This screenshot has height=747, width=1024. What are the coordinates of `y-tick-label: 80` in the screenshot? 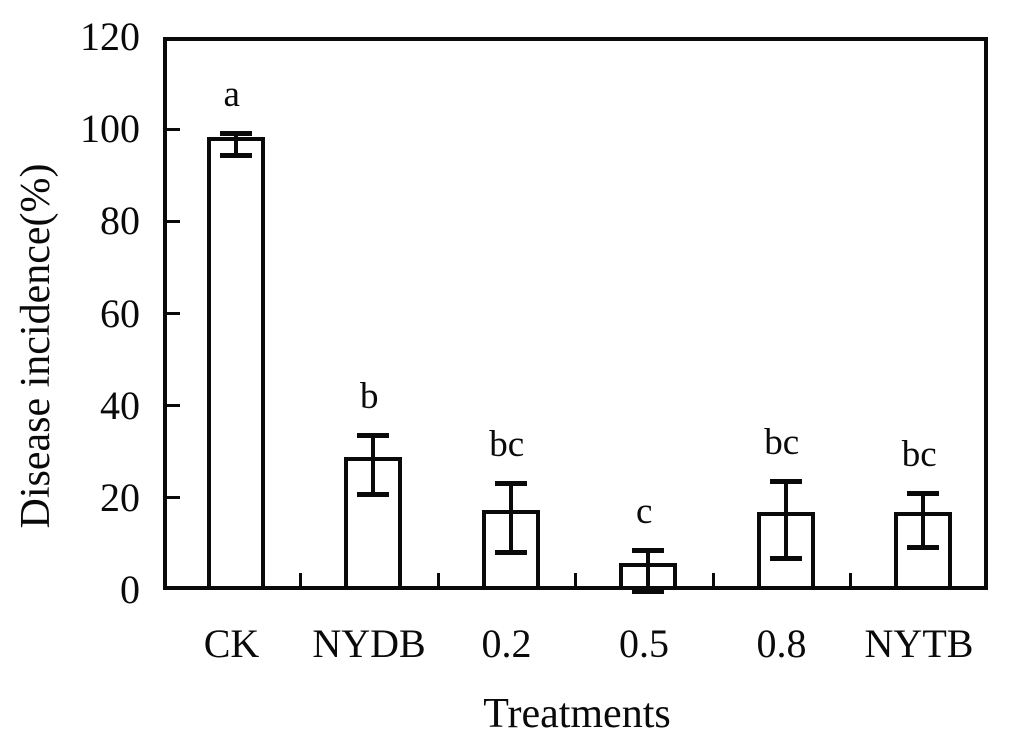 It's located at (120, 221).